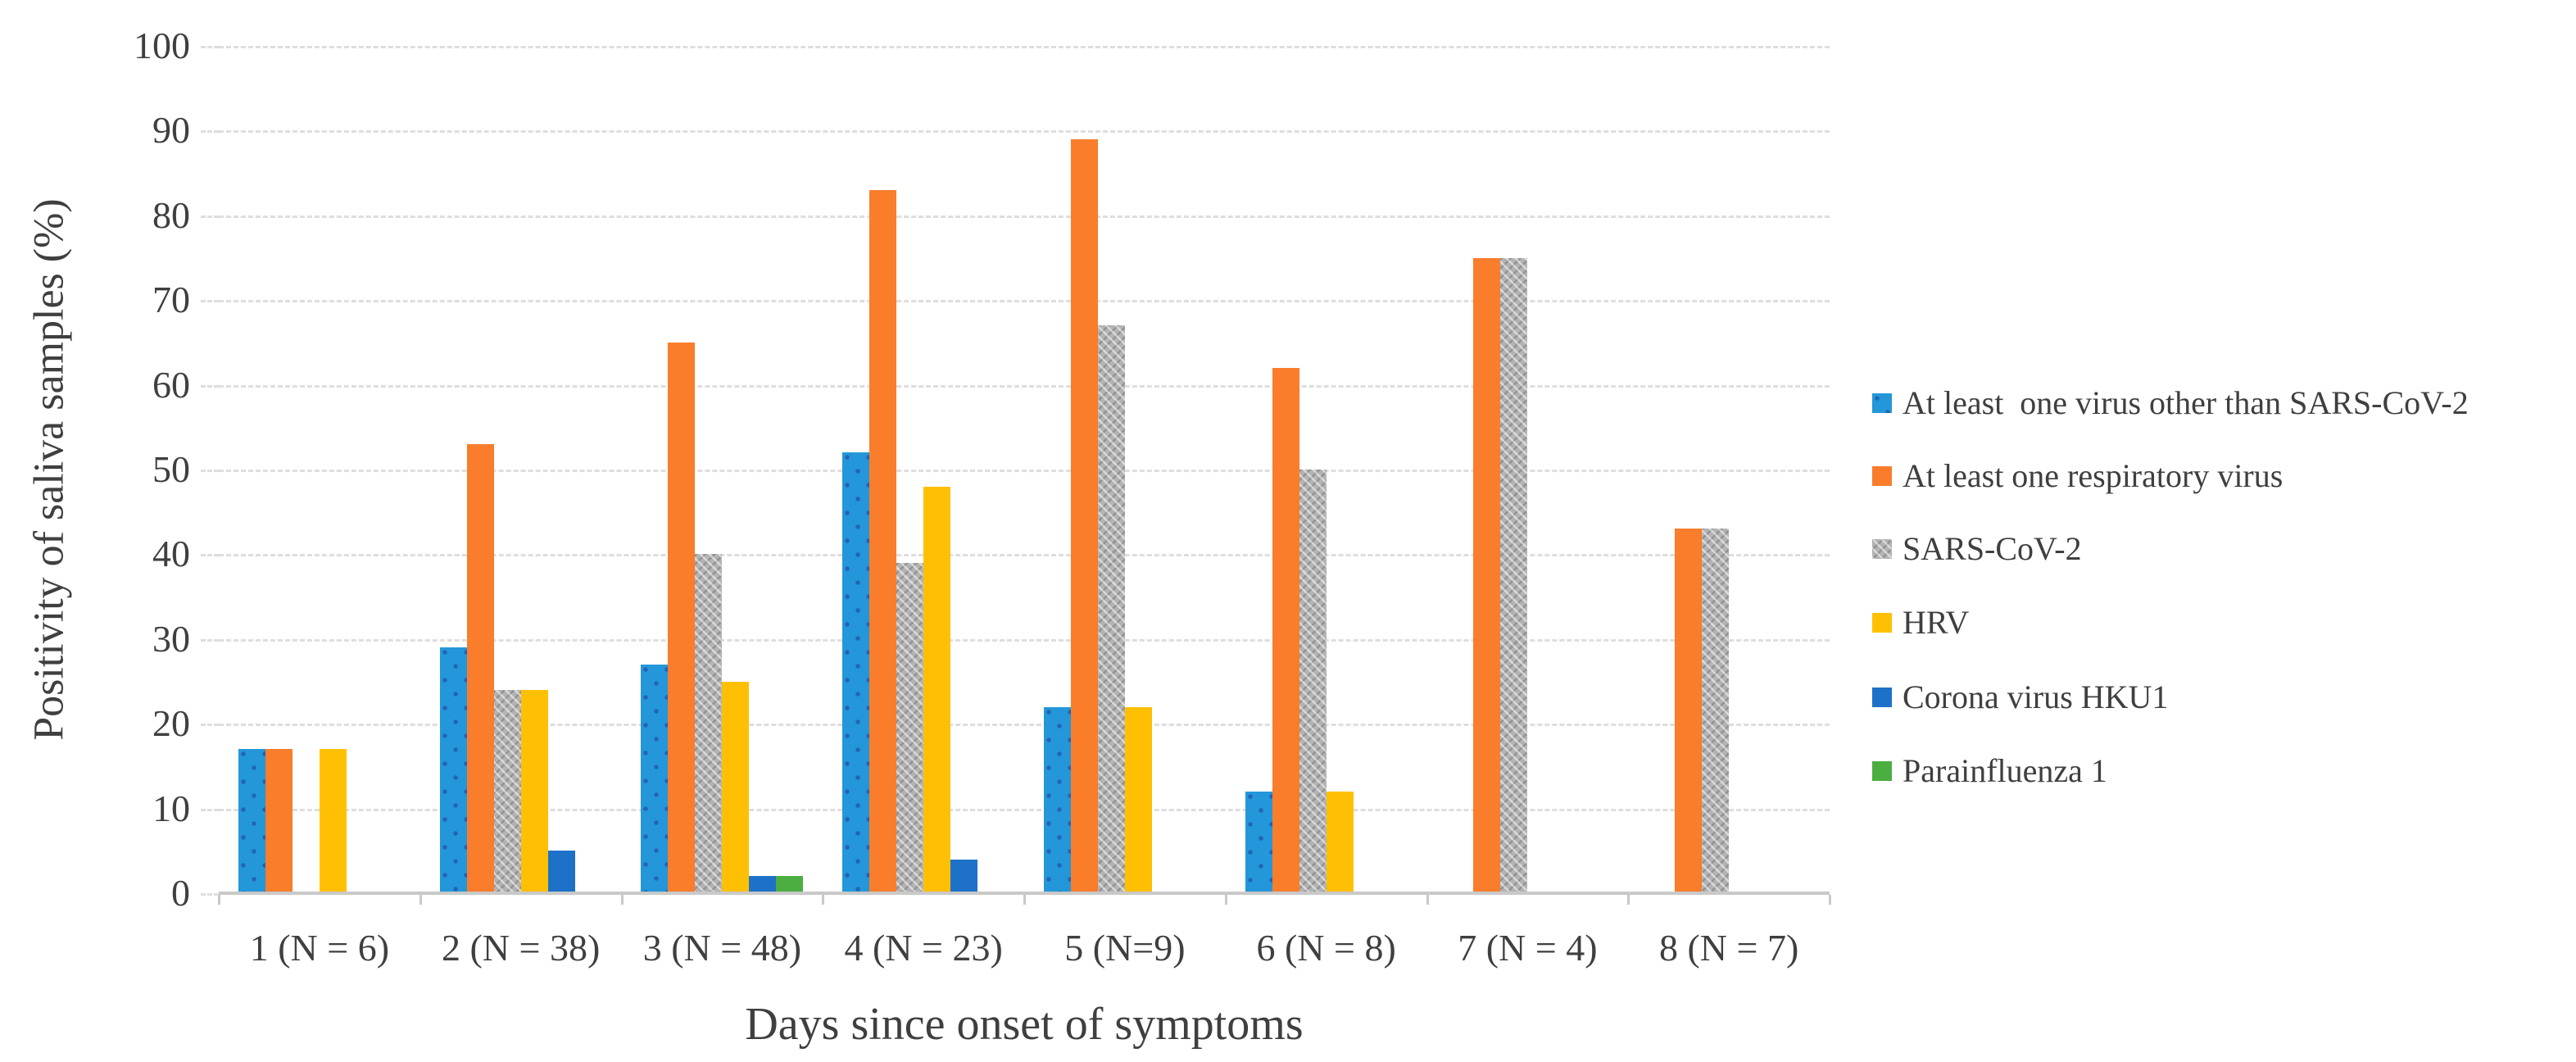 This screenshot has width=2576, height=1062. Describe the element at coordinates (171, 215) in the screenshot. I see `y-tick-label: 80` at that location.